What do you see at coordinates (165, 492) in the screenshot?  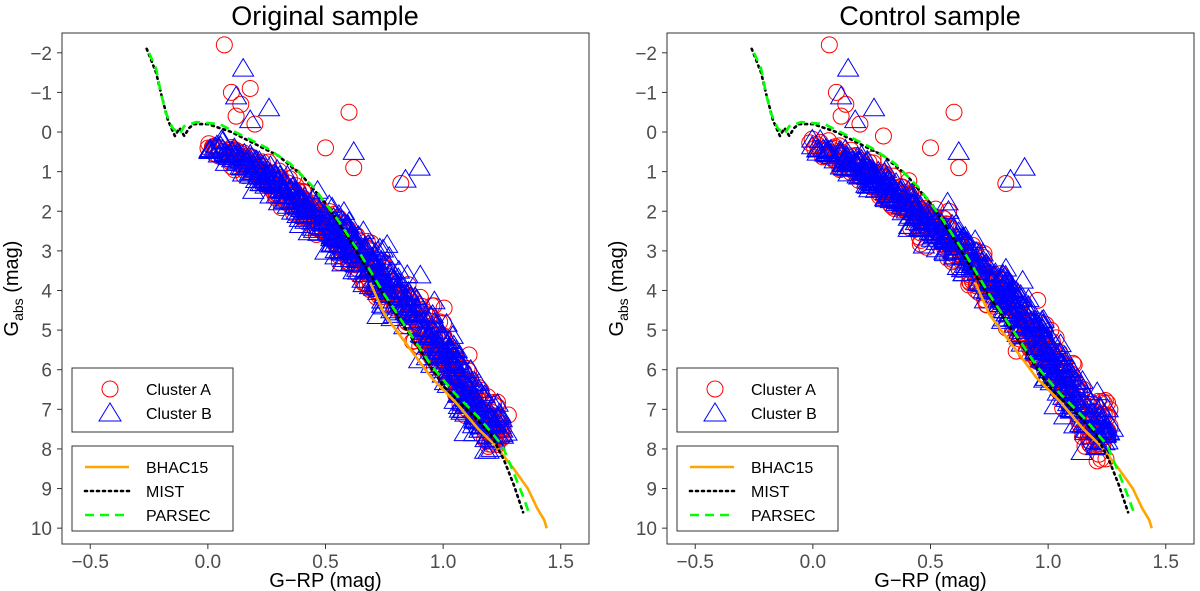 I see `legend-label: MIST` at bounding box center [165, 492].